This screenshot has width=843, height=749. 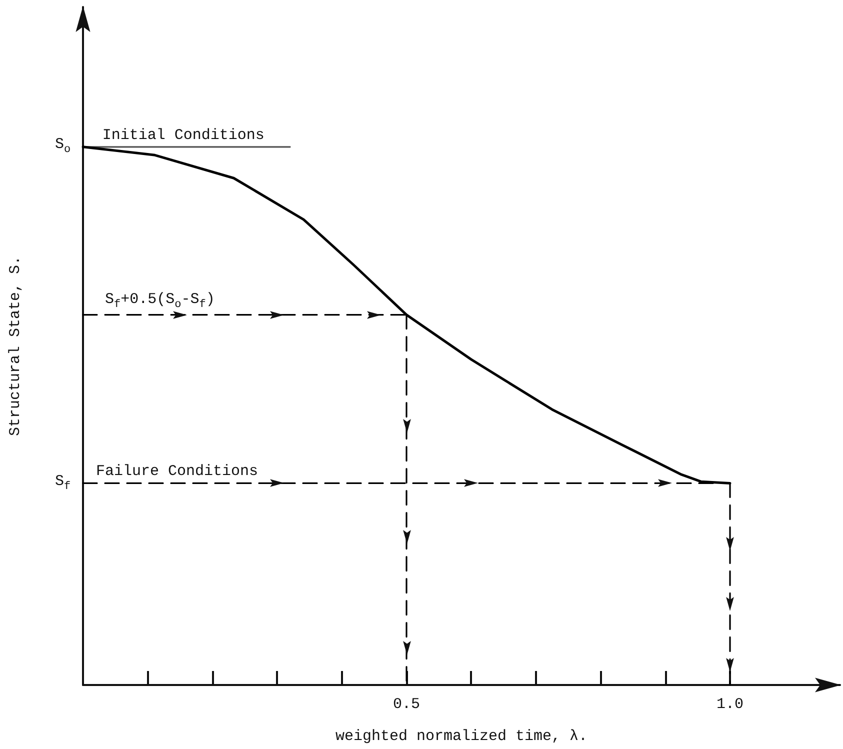 What do you see at coordinates (406, 704) in the screenshot?
I see `x-tick-label: 0.5` at bounding box center [406, 704].